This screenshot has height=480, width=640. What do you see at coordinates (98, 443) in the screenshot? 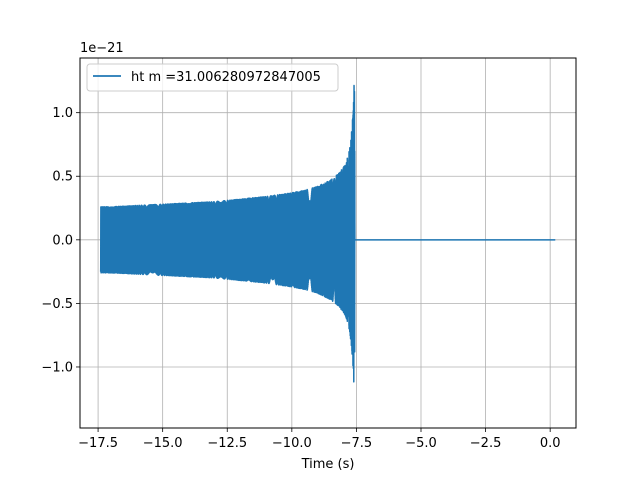
I see `x-tick-label: −17.5` at bounding box center [98, 443].